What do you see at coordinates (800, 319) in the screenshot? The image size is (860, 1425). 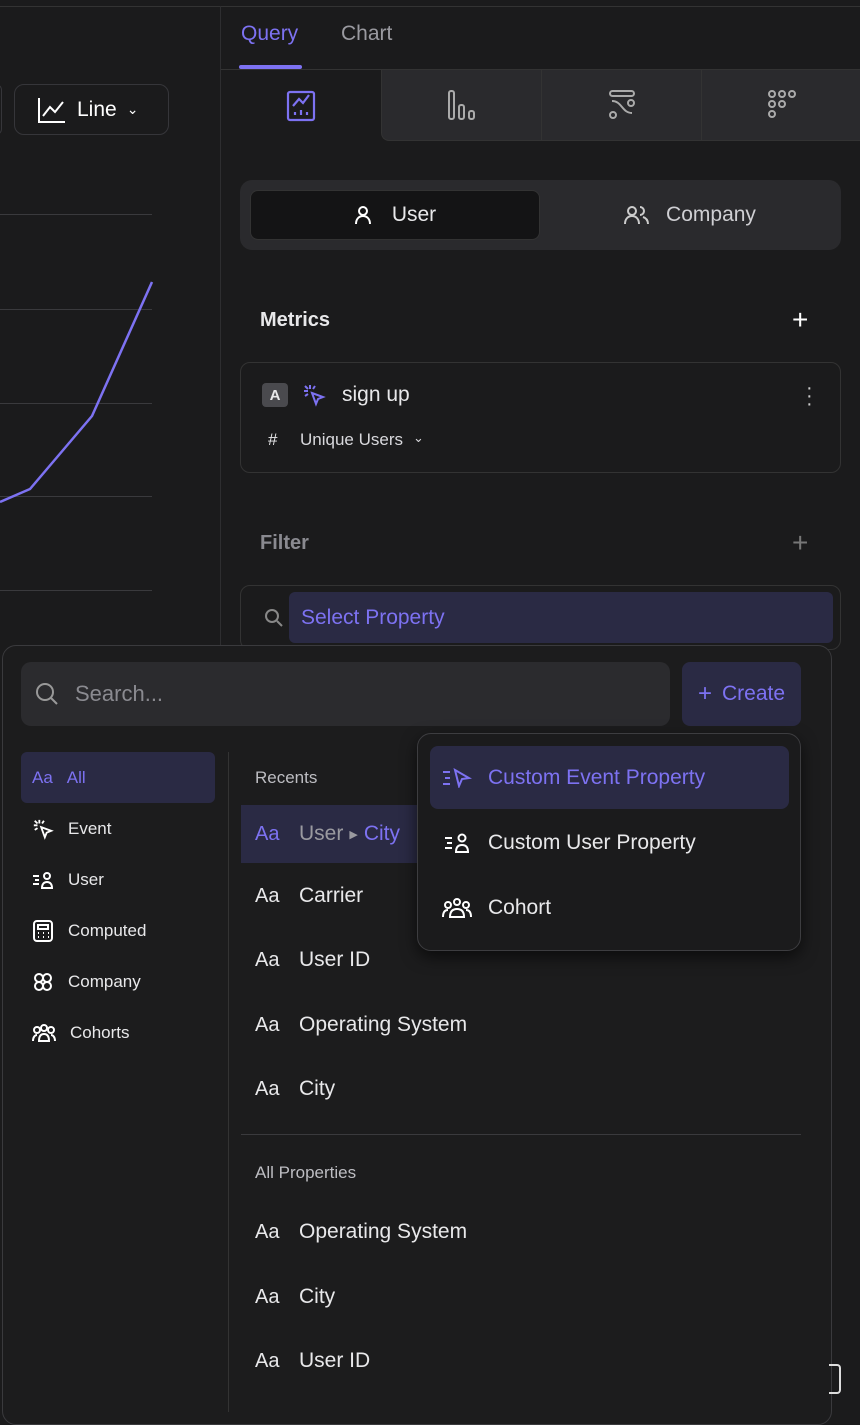 I see `add-metric-button: +` at bounding box center [800, 319].